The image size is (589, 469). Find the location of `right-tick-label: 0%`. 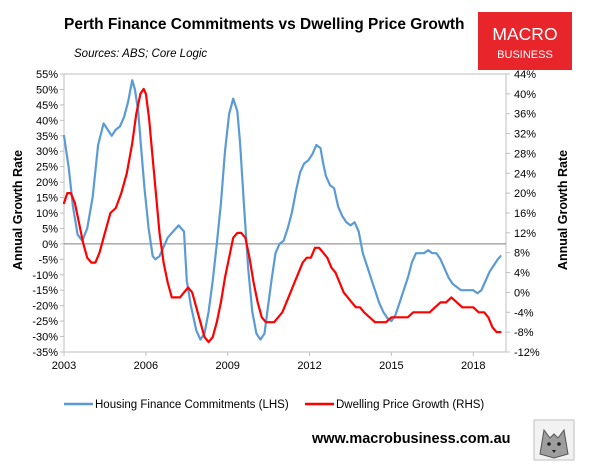

right-tick-label: 0% is located at coordinates (522, 293).